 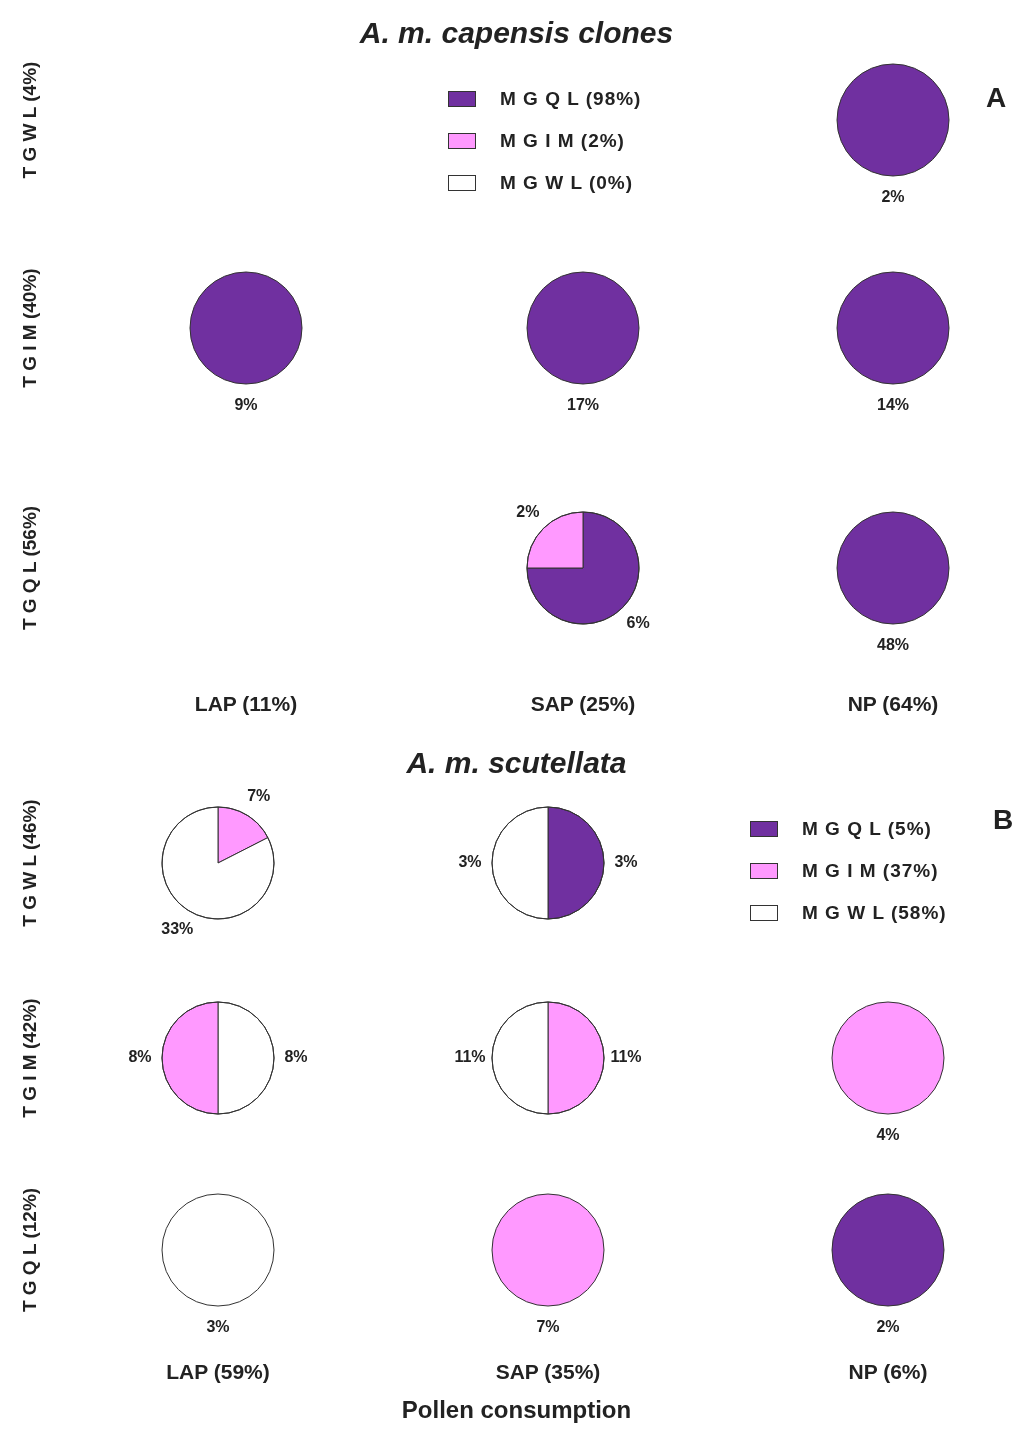 I want to click on category-label: M G W L (0%), so click(x=567, y=183).